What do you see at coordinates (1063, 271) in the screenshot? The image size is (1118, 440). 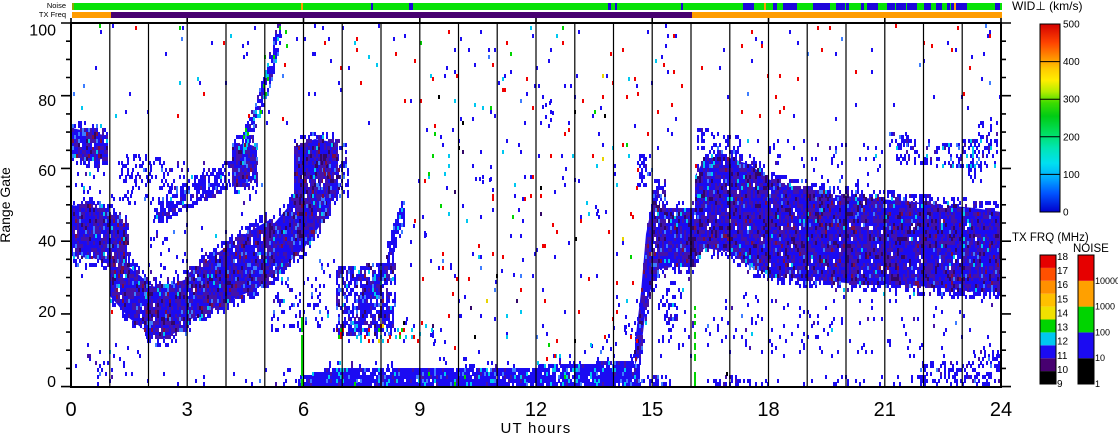 I see `svg-text: 17` at bounding box center [1063, 271].